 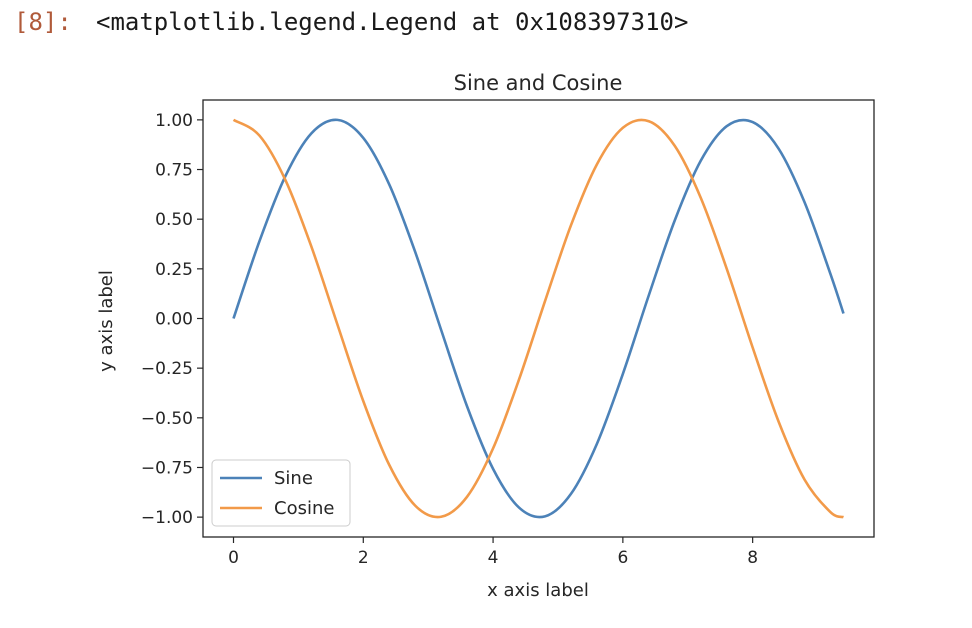 I want to click on x-axis-label: x axis label, so click(x=538, y=590).